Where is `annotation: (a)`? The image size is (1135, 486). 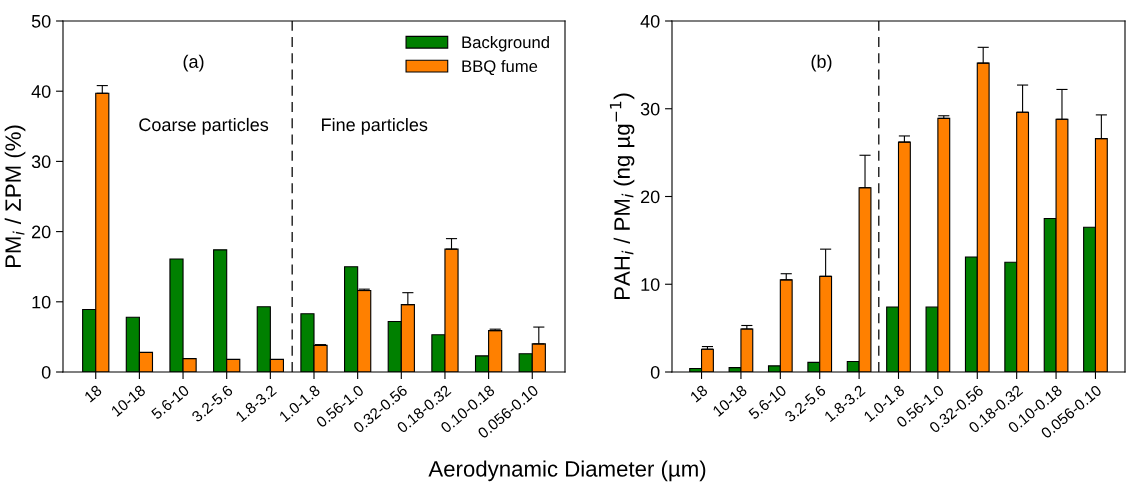
annotation: (a) is located at coordinates (193, 63).